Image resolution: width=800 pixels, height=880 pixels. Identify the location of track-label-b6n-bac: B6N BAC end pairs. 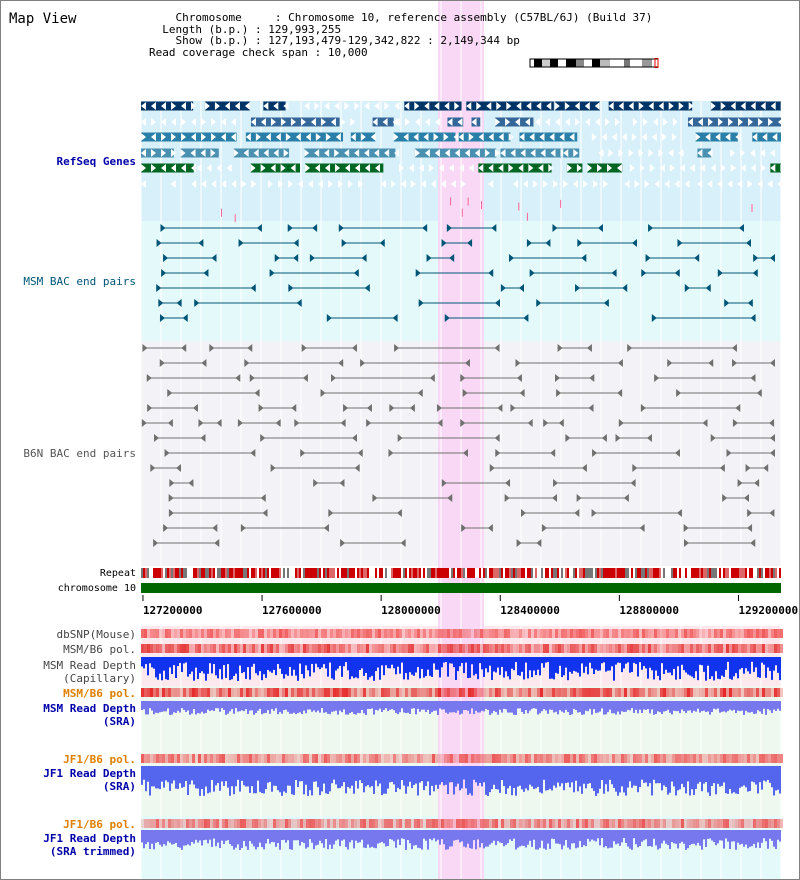
(79, 453).